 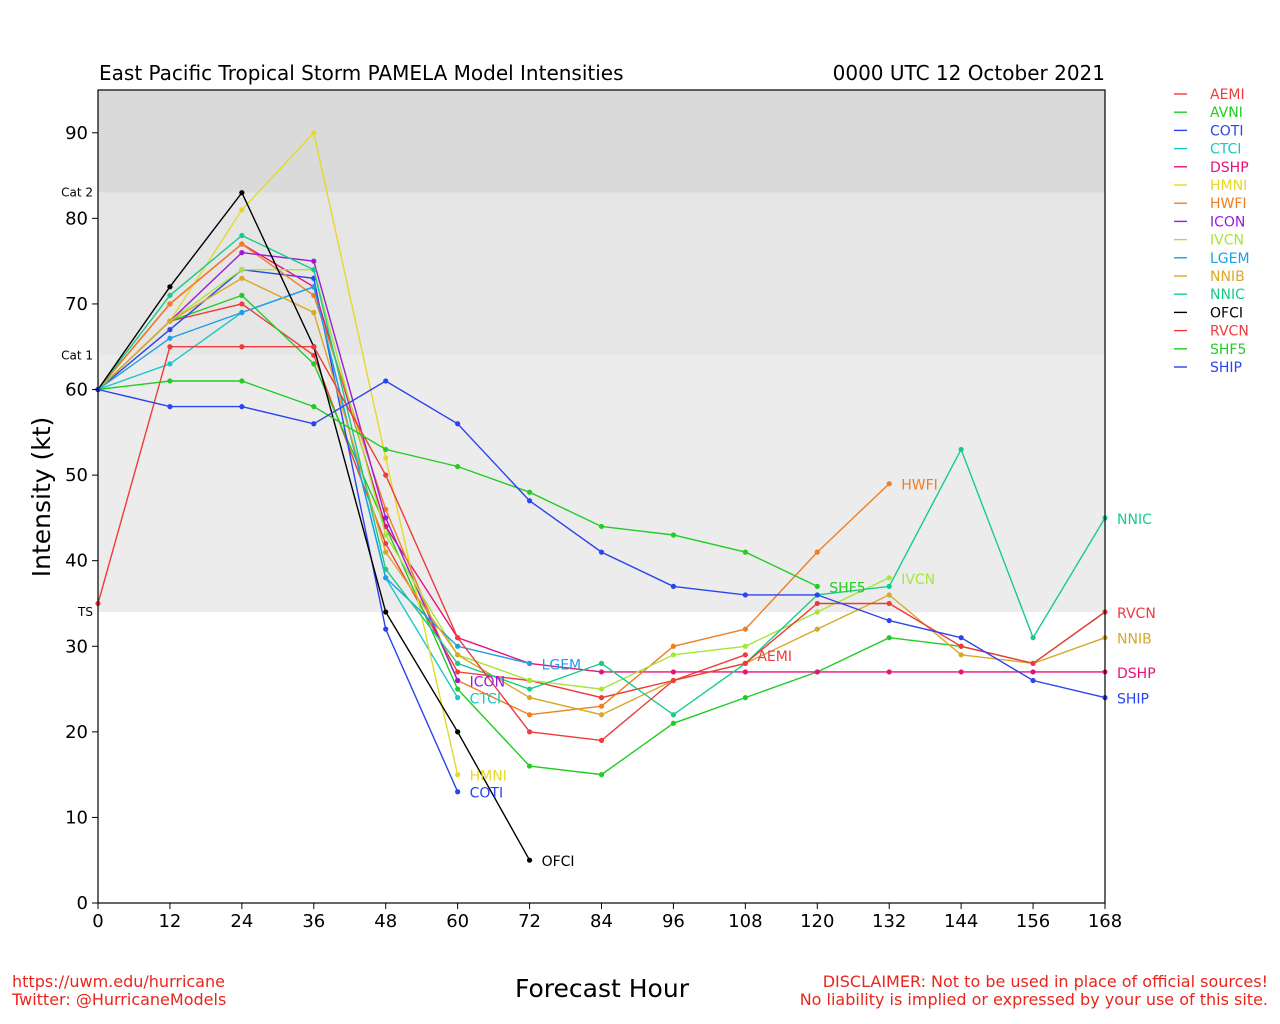 I want to click on x-tick-label: 84, so click(x=601, y=921).